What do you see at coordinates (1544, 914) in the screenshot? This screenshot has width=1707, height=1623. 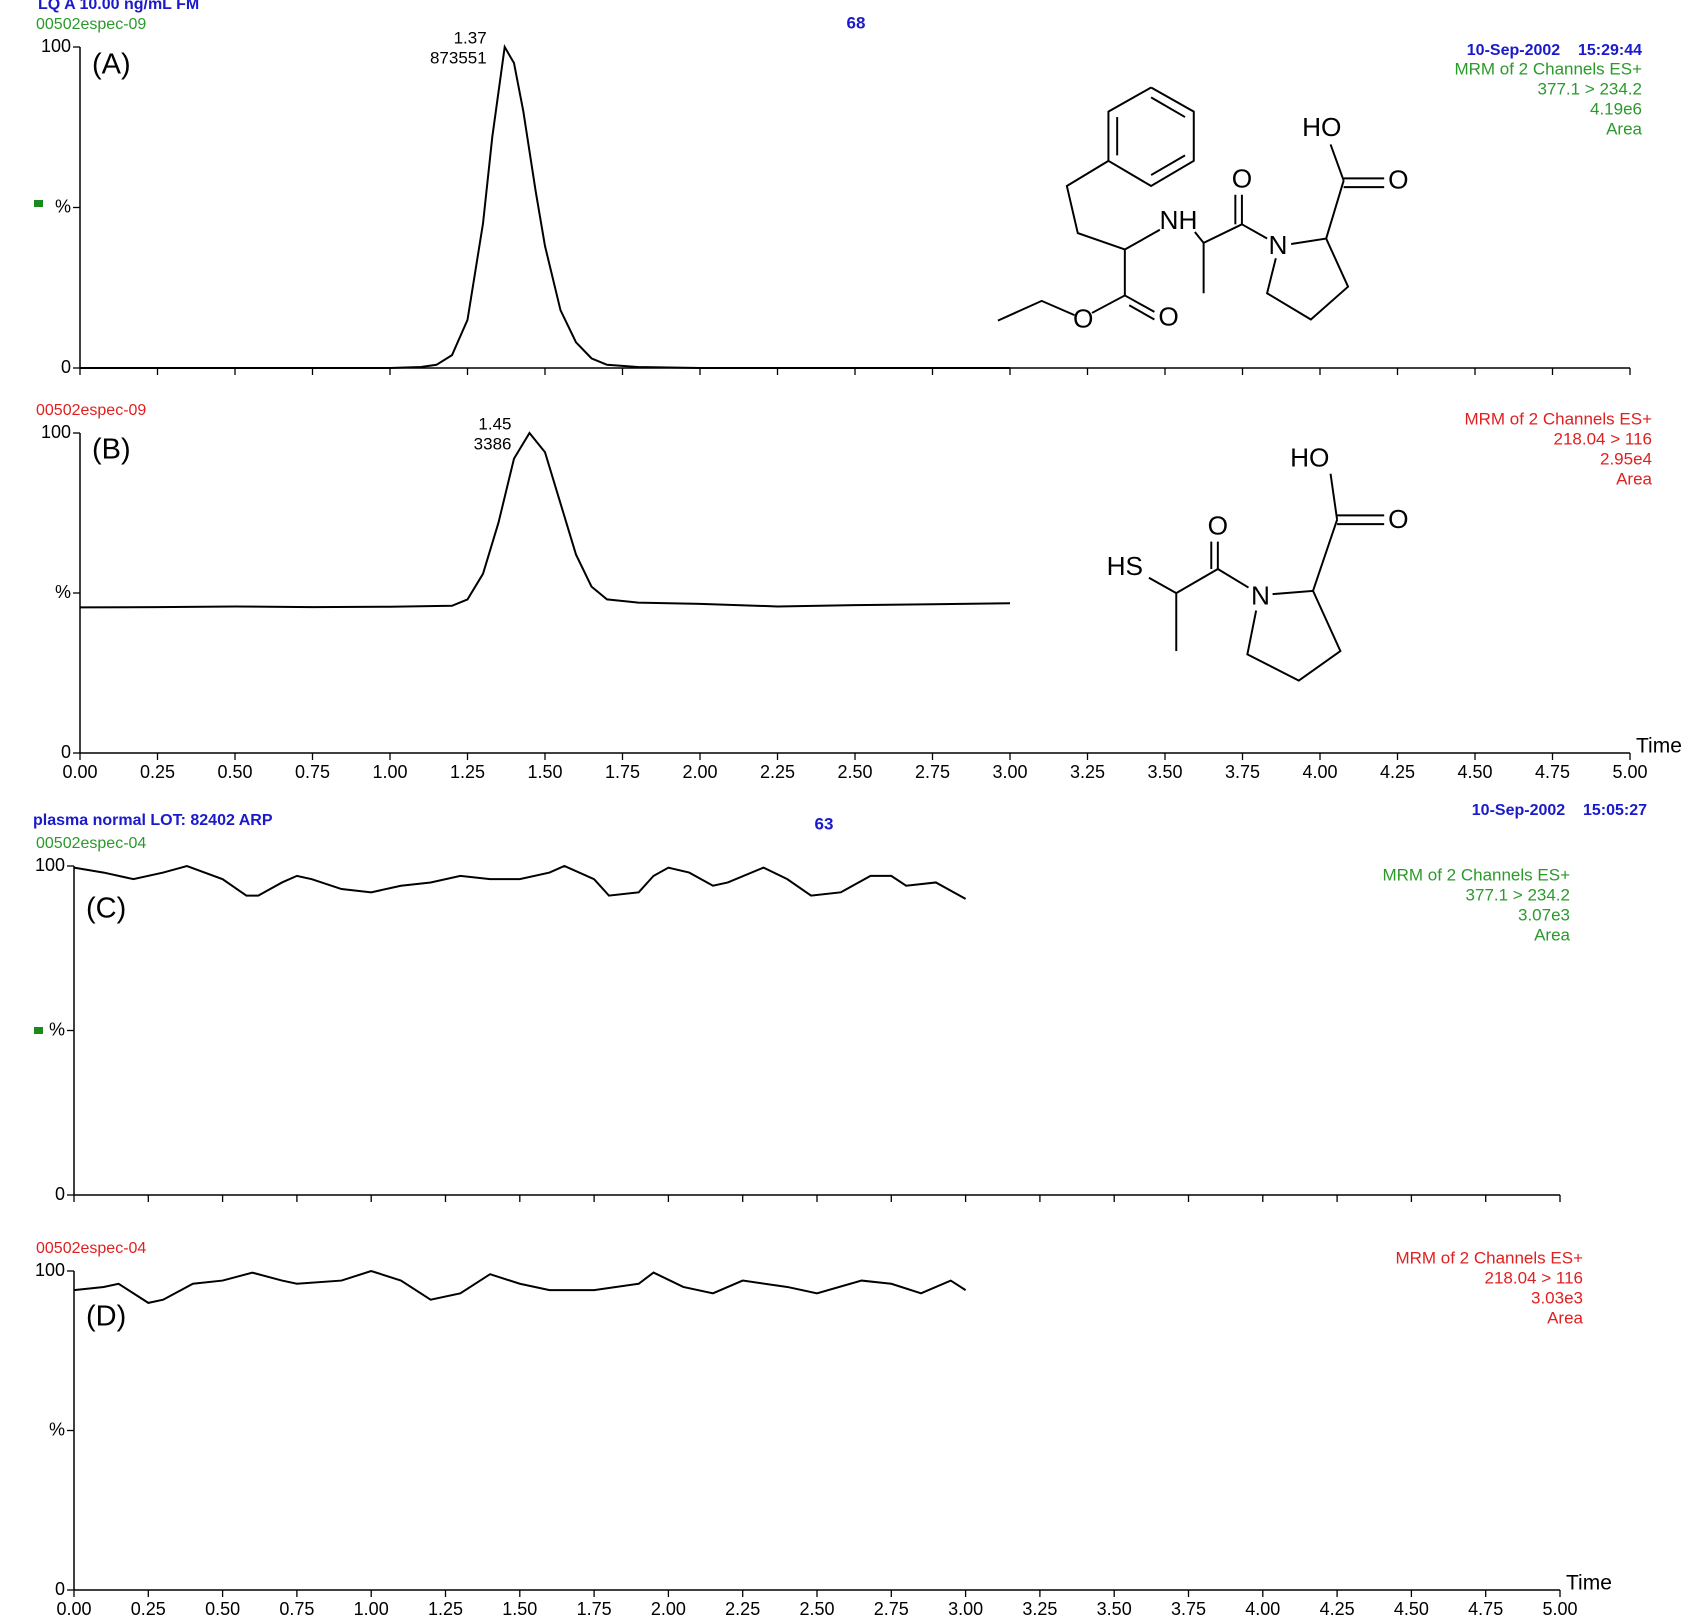 I see `channel-info: 3.07e3` at bounding box center [1544, 914].